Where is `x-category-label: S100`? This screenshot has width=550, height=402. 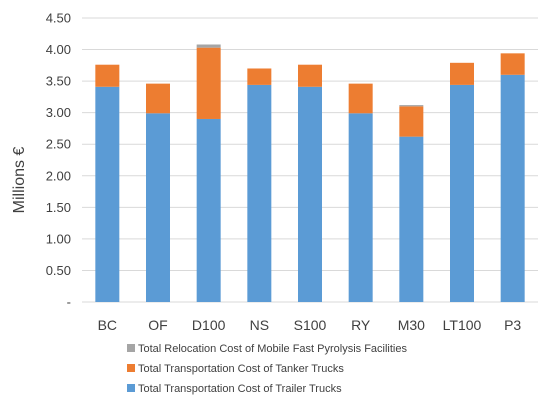 x-category-label: S100 is located at coordinates (310, 325).